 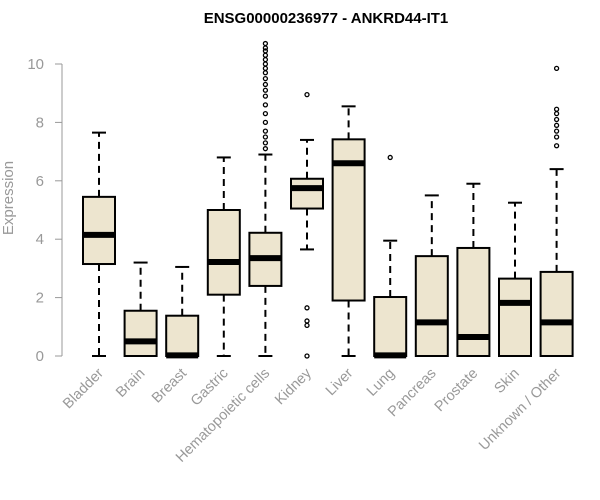 What do you see at coordinates (35, 64) in the screenshot?
I see `y-tick-label: 10` at bounding box center [35, 64].